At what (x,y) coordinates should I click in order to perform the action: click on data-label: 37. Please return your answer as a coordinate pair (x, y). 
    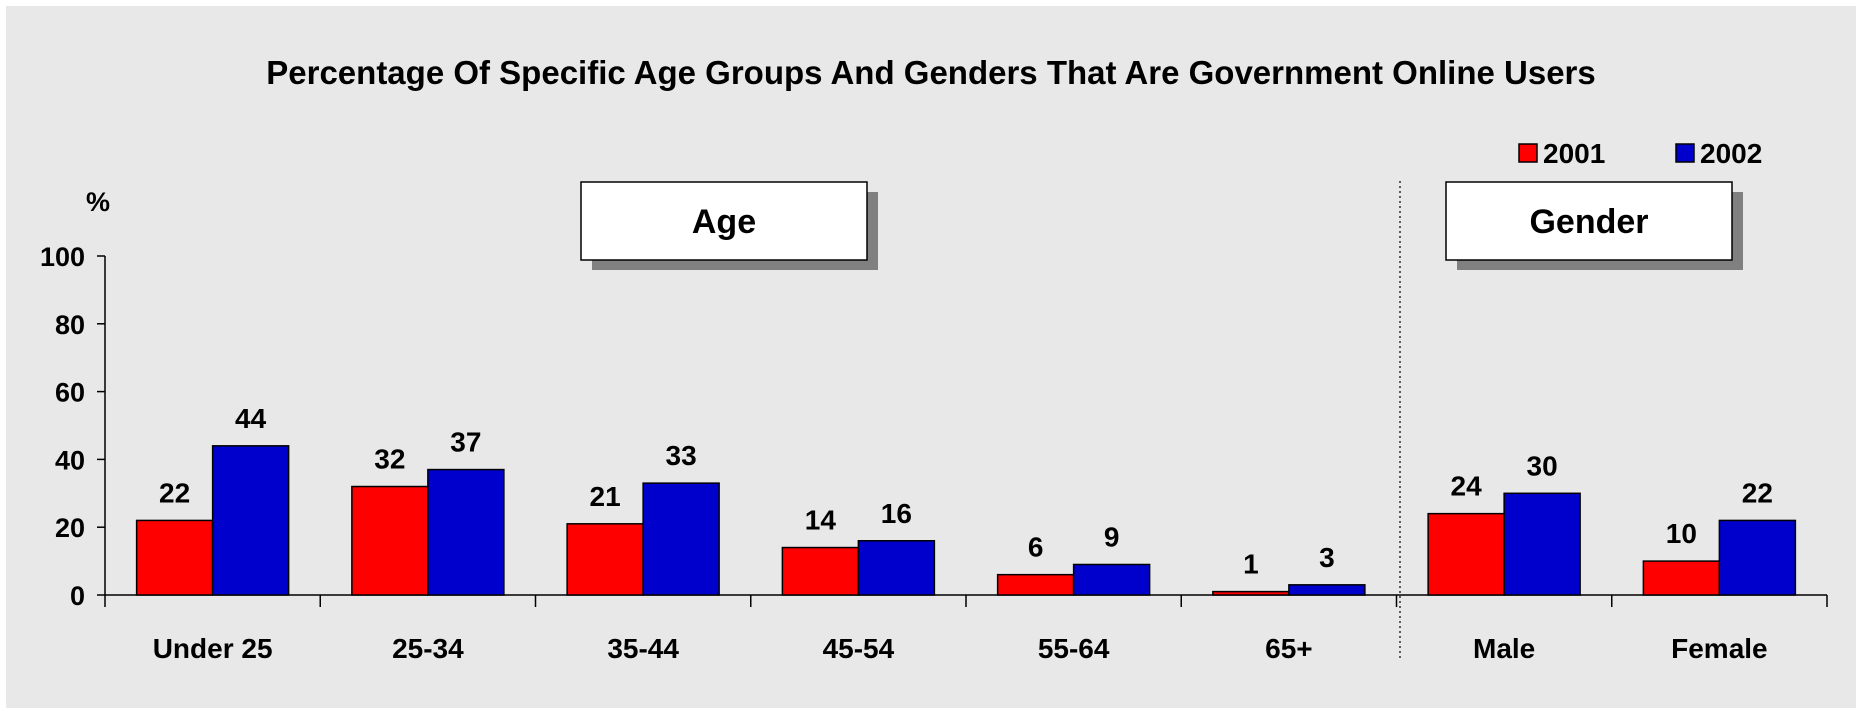
    Looking at the image, I should click on (465, 442).